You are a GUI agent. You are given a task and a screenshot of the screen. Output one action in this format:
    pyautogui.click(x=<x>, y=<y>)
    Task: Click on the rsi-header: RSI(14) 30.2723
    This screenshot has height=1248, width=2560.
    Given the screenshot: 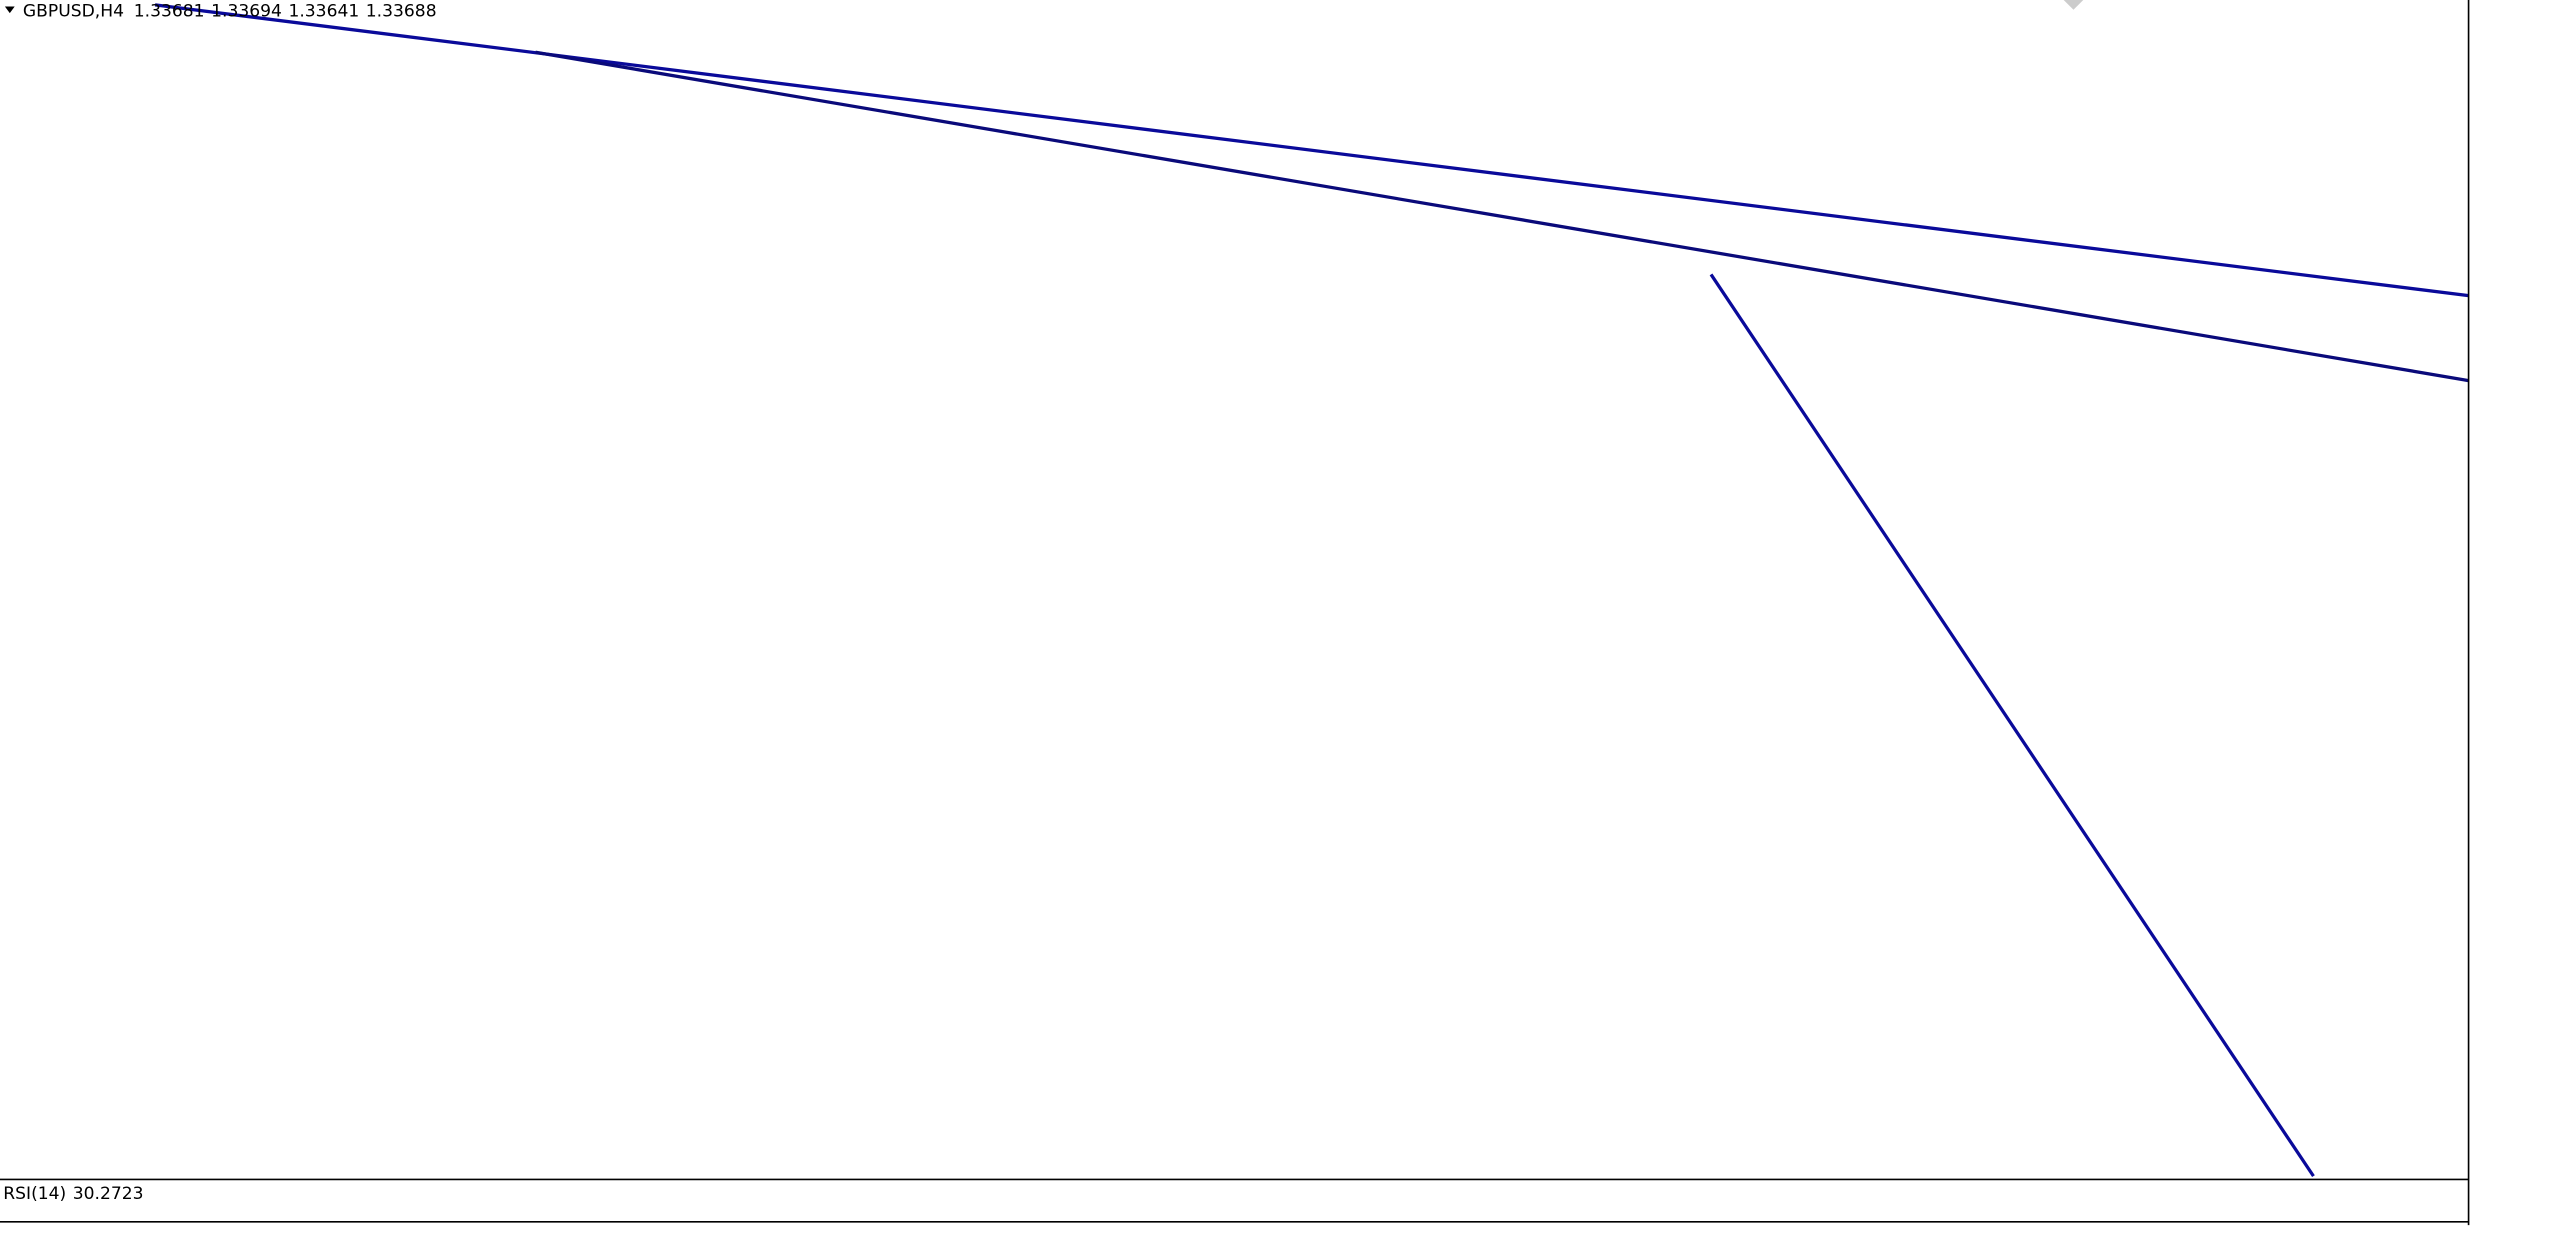 What is the action you would take?
    pyautogui.click(x=73, y=1194)
    